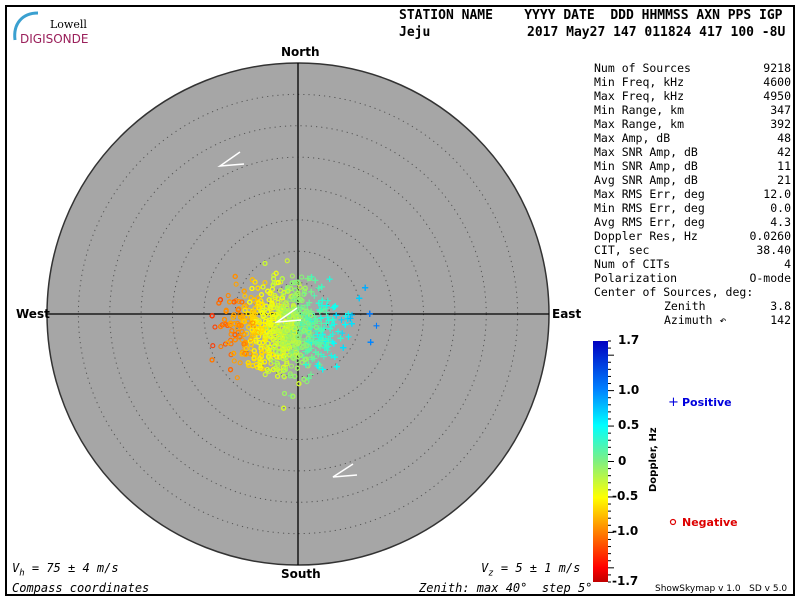 The width and height of the screenshot is (800, 600). Describe the element at coordinates (692, 138) in the screenshot. I see `stat-row: Max Amp, dB 48` at that location.